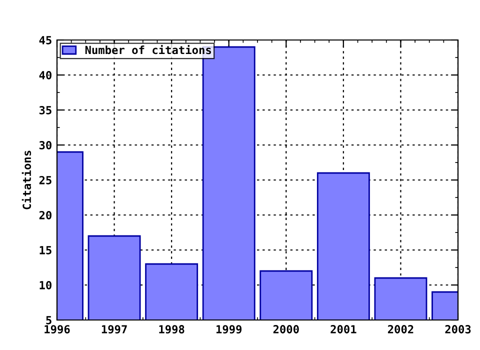 The height and width of the screenshot is (350, 480). I want to click on y-tick-label: 40, so click(45, 75).